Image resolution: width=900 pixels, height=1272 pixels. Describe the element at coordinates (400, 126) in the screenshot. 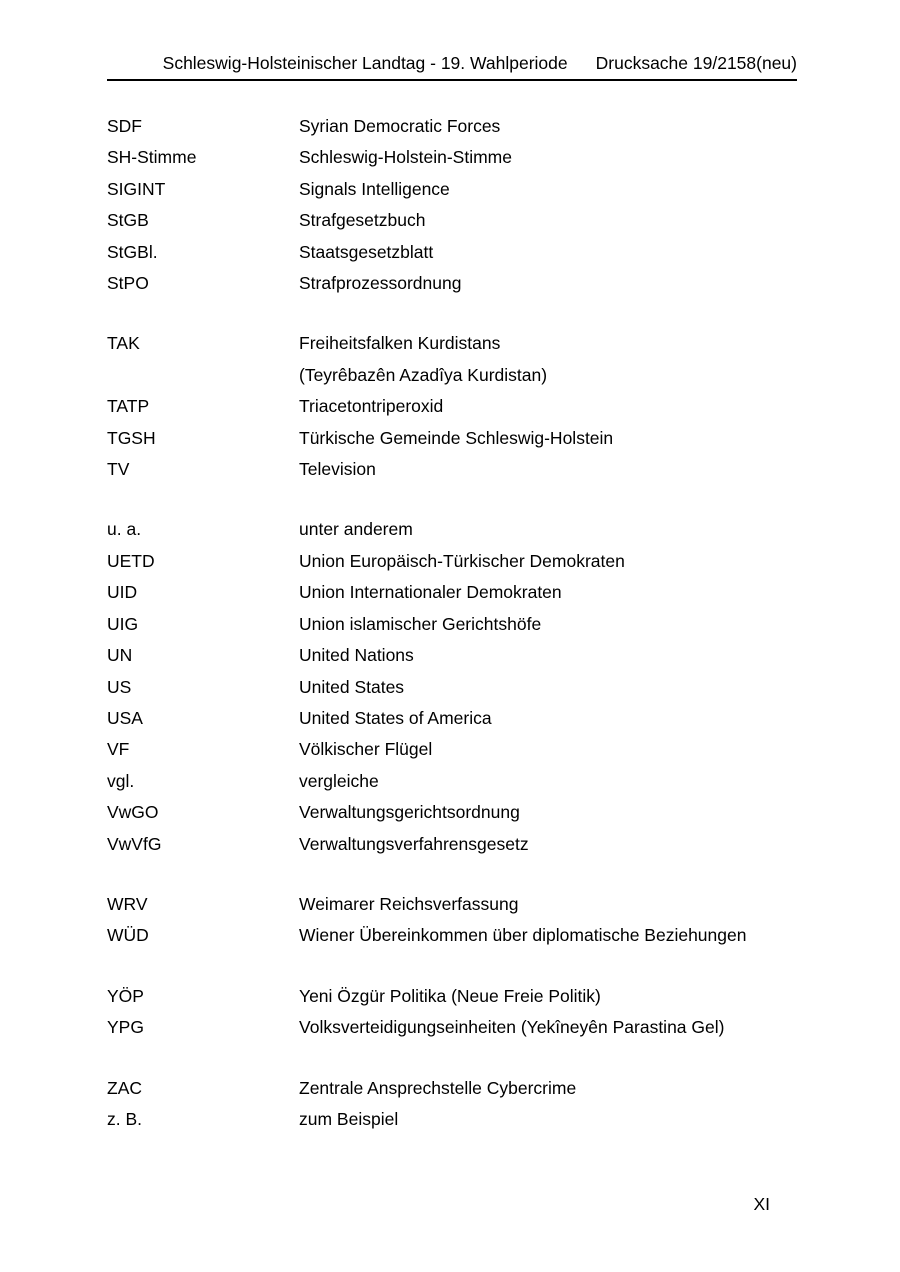

I see `abbreviation-definition: Syrian Democratic Forces` at that location.